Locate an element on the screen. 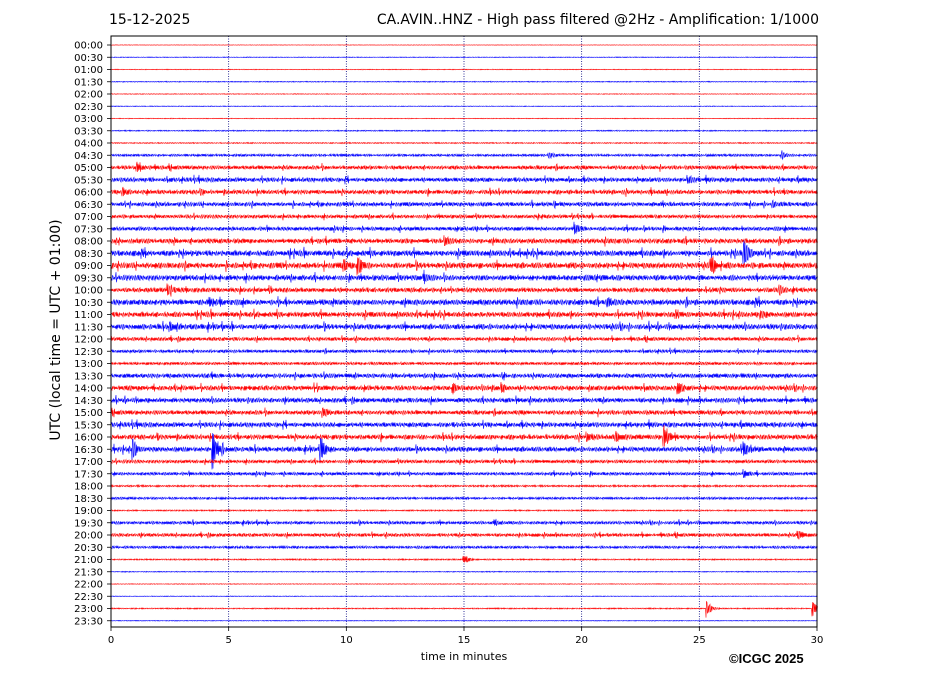 The width and height of the screenshot is (927, 696). y-tick-label: 03:00 is located at coordinates (88, 119).